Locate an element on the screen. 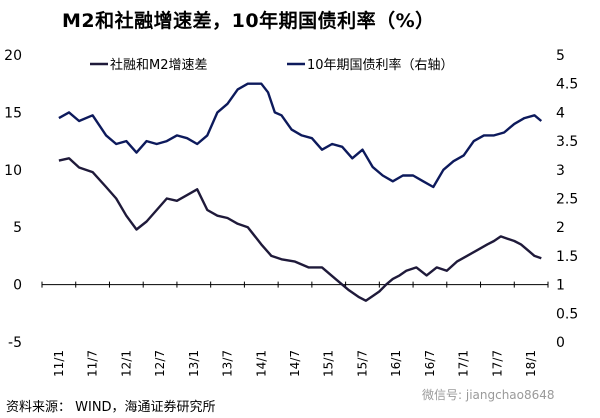 The height and width of the screenshot is (418, 600). y-left-tick-label: -5 is located at coordinates (15, 343).